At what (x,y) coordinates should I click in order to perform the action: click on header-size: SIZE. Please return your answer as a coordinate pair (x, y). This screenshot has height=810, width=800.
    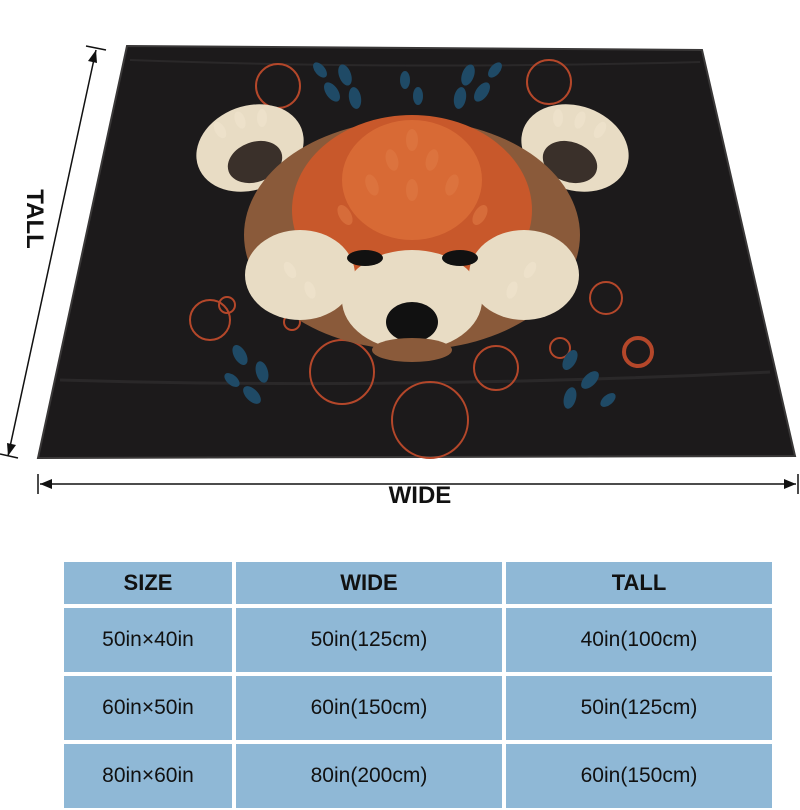
    Looking at the image, I should click on (148, 583).